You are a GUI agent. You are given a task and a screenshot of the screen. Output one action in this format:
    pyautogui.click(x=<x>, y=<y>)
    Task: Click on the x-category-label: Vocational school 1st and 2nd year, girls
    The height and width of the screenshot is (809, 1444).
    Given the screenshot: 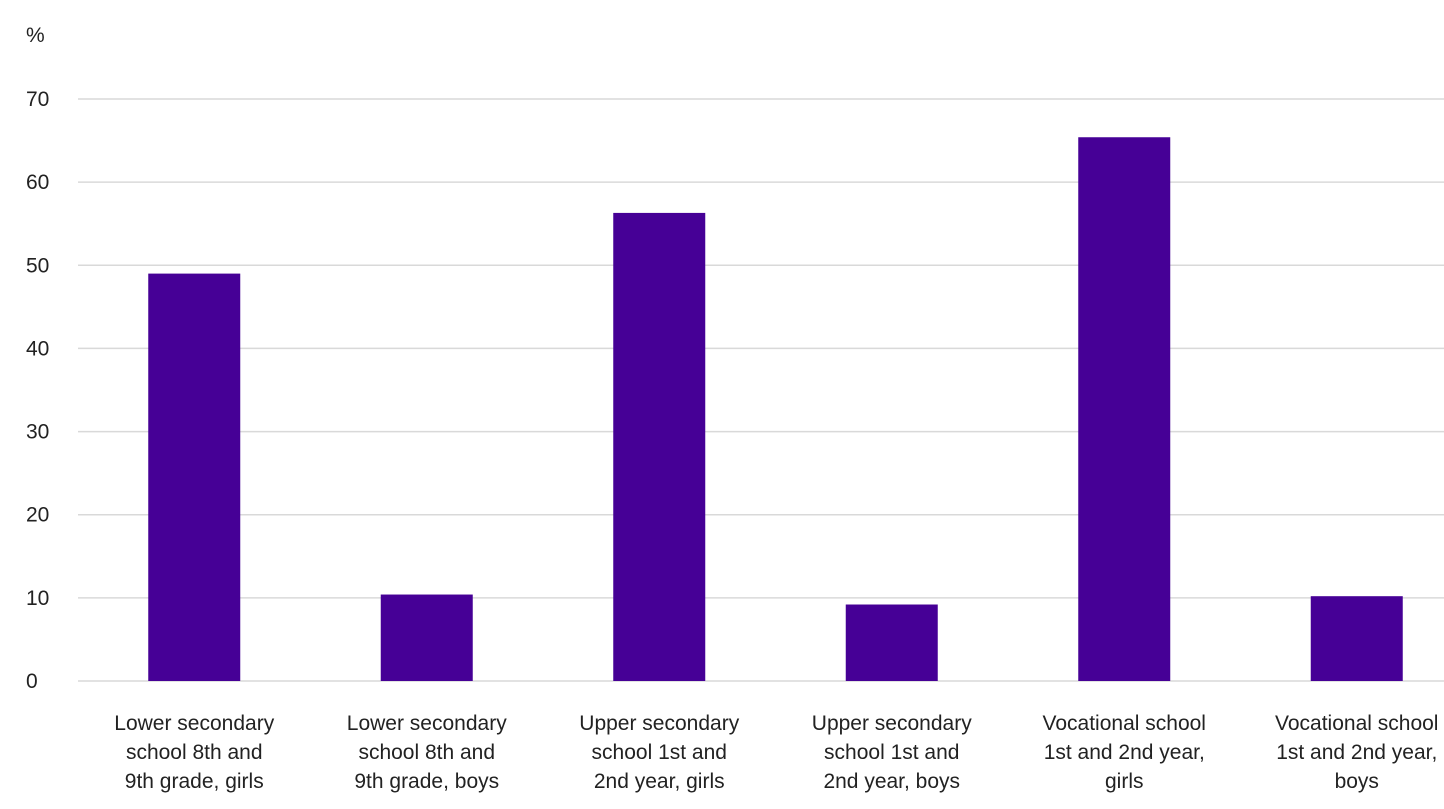 What is the action you would take?
    pyautogui.click(x=1124, y=752)
    